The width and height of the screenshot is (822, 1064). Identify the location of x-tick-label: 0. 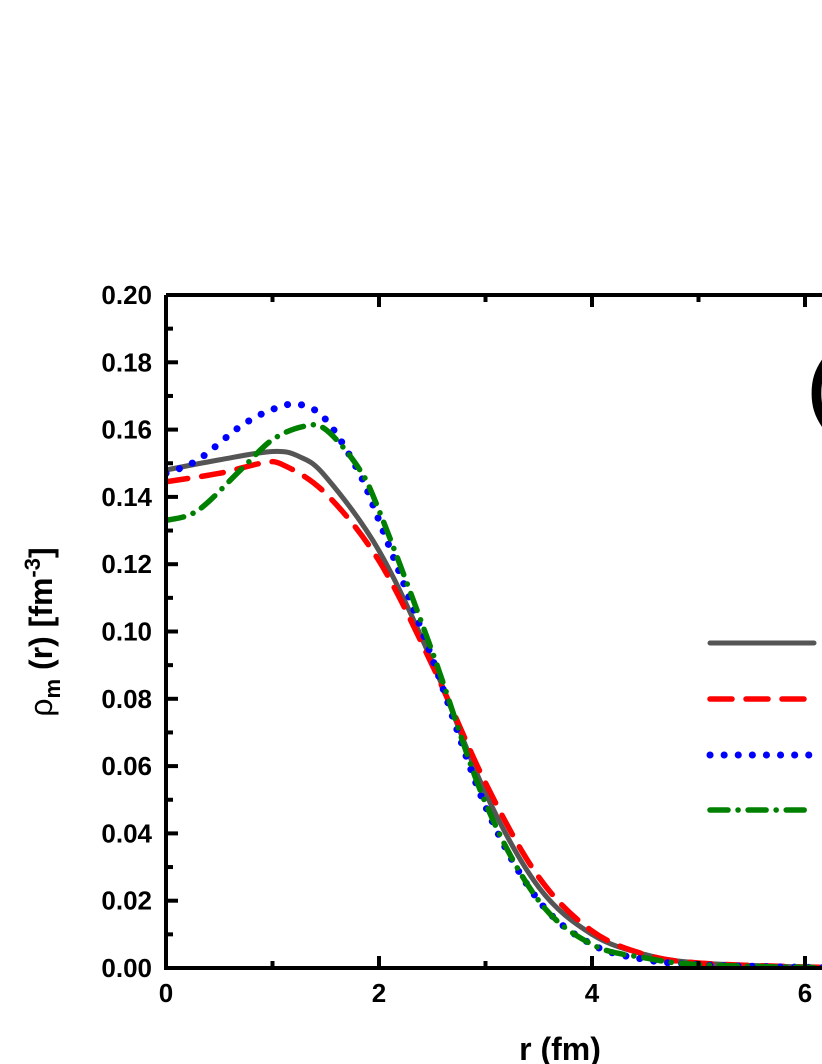
(166, 993).